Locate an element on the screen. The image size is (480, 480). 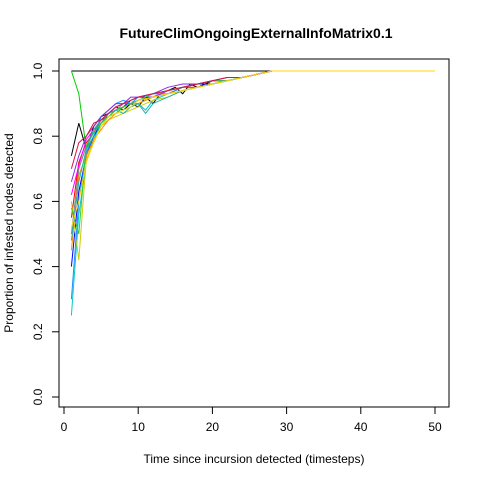
y-tick-label-0.2: 0.2 is located at coordinates (38, 331).